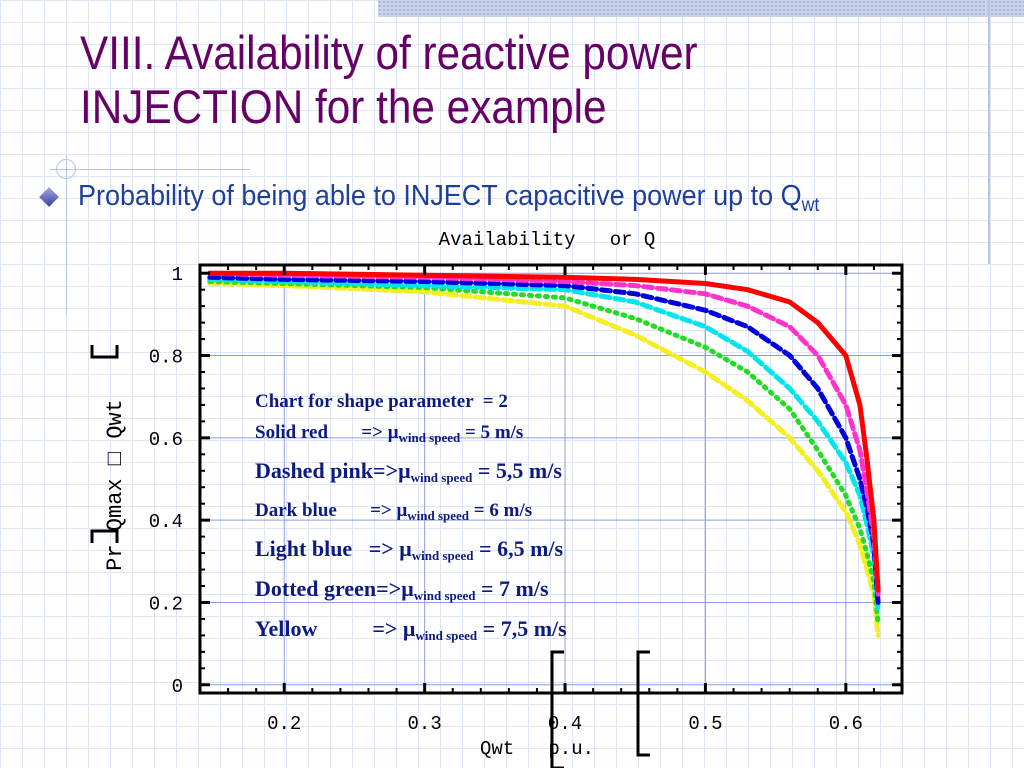  I want to click on y-axis-label: Pr Qmax □ Qwt, so click(115, 485).